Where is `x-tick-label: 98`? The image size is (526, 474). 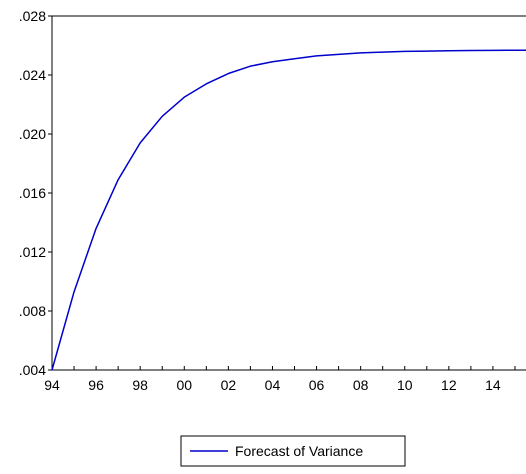 x-tick-label: 98 is located at coordinates (140, 385).